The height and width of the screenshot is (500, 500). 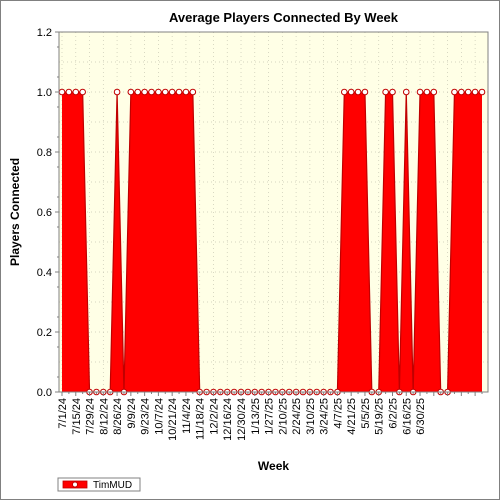 I want to click on x-tick-label: 8/26/24, so click(x=118, y=416).